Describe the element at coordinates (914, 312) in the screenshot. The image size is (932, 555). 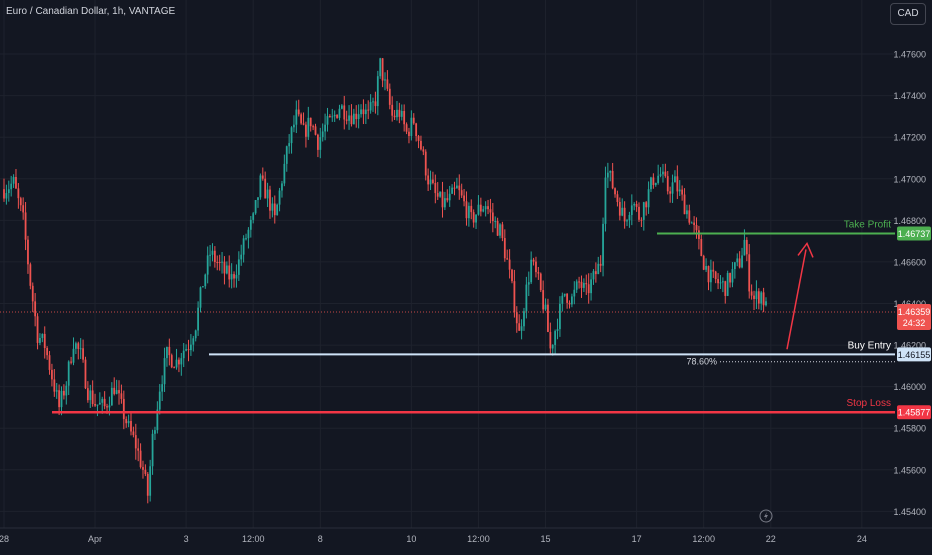
I see `current-price-value: 1.46359` at that location.